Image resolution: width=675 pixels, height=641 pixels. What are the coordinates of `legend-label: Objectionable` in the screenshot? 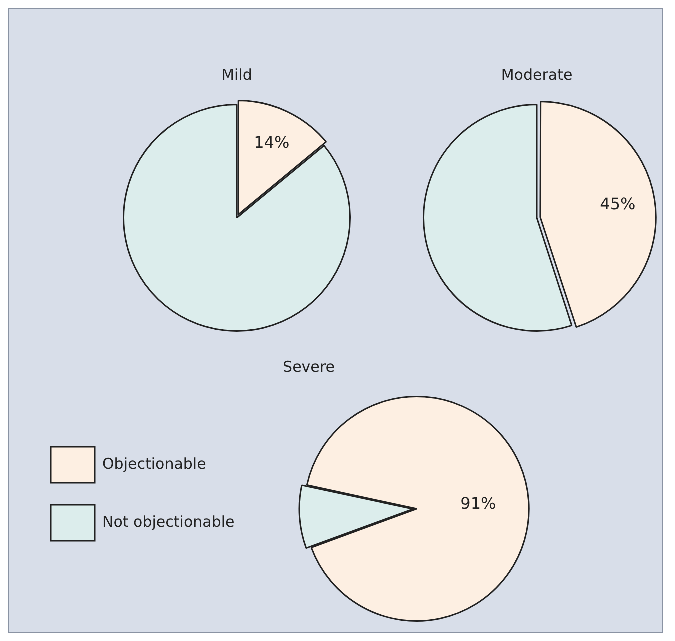 It's located at (154, 463).